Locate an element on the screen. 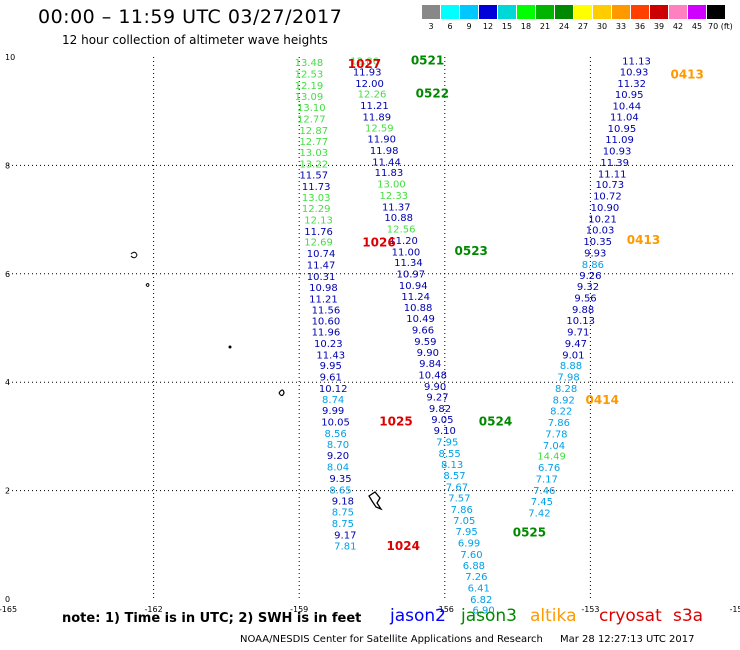 This screenshot has height=650, width=740. wave-height-value: 11.56 is located at coordinates (326, 310).